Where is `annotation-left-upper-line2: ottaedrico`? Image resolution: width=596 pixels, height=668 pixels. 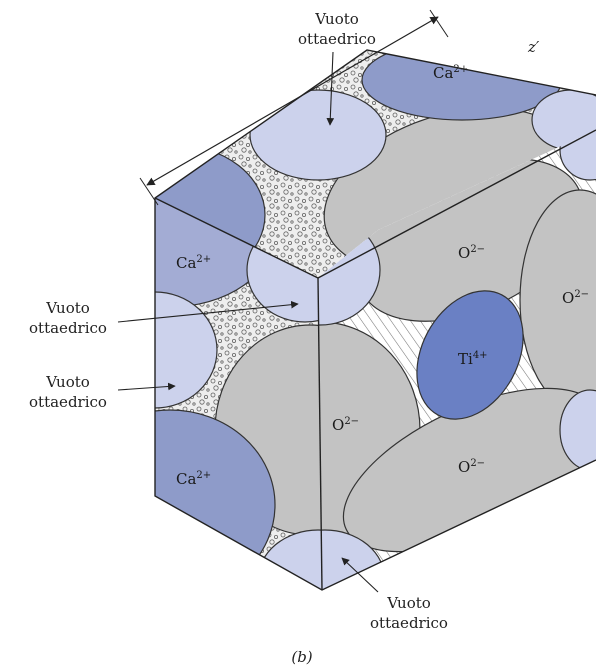
annotation-left-upper-line2: ottaedrico is located at coordinates (68, 328).